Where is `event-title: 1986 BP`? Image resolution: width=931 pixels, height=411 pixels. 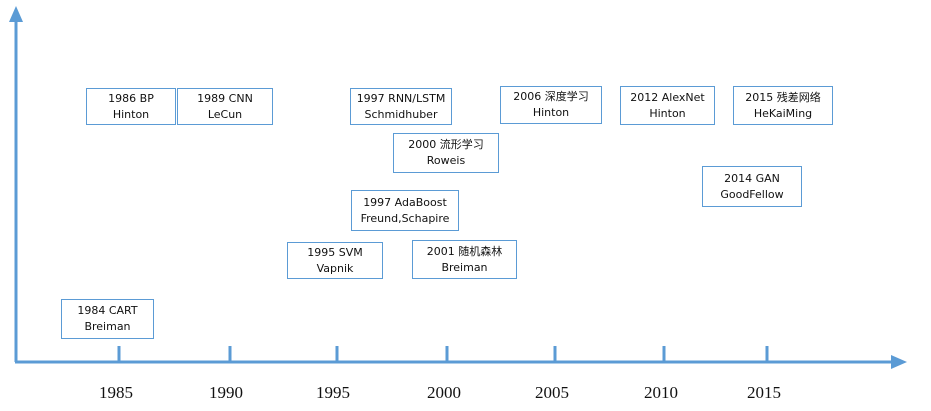
event-title: 1986 BP is located at coordinates (131, 98).